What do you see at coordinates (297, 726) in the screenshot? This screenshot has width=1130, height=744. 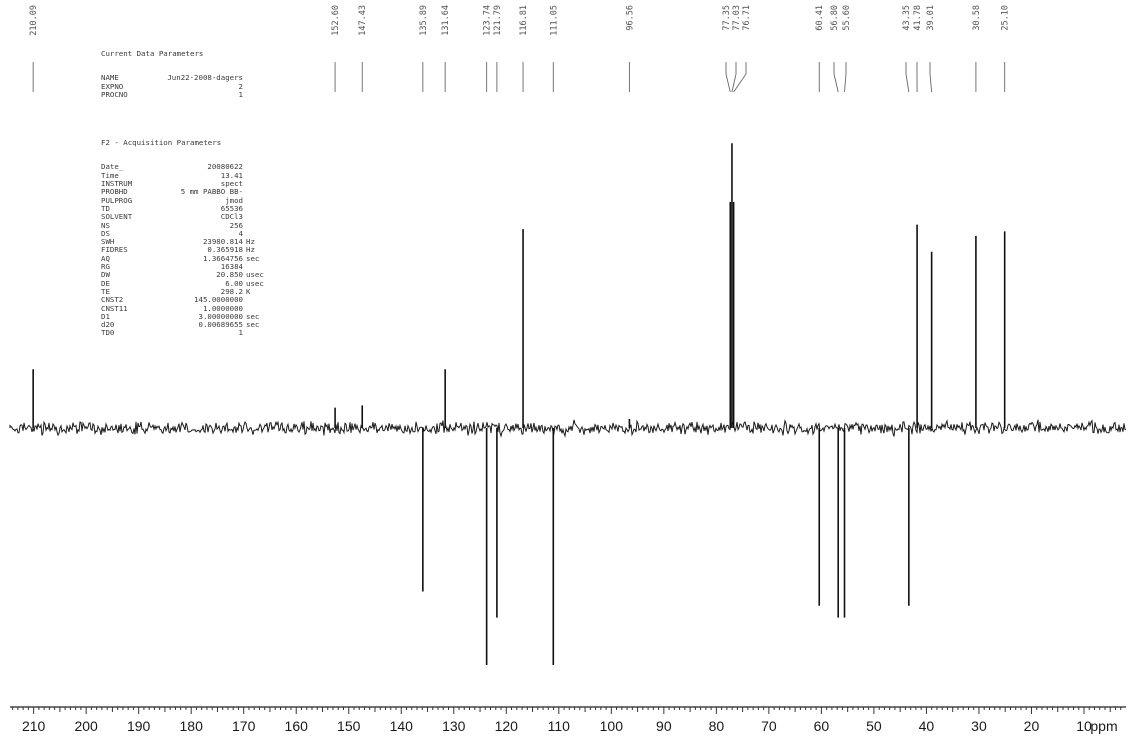 I see `x-tick-label: 160` at bounding box center [297, 726].